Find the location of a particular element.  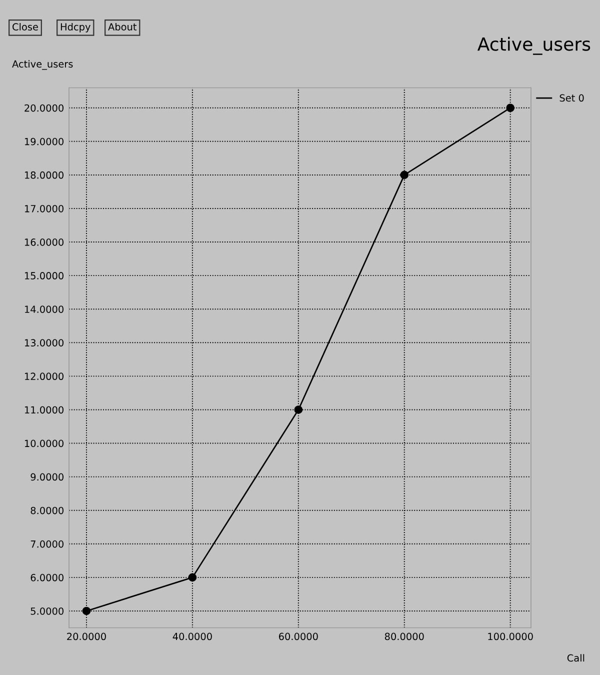

y-tick-label: 14.0000 is located at coordinates (44, 309).